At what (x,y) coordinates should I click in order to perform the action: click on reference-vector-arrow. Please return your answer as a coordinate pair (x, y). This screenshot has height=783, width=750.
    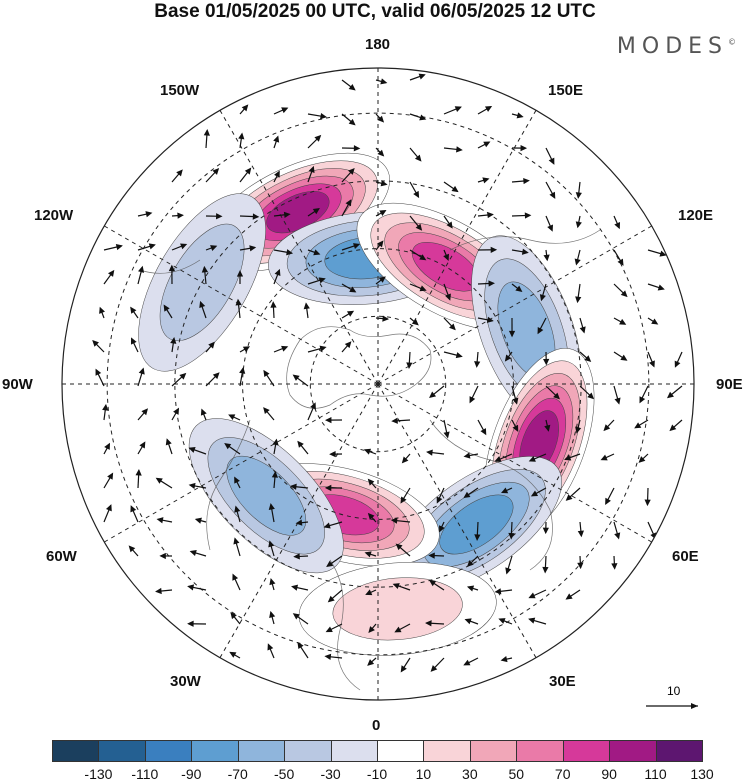
    Looking at the image, I should click on (672, 706).